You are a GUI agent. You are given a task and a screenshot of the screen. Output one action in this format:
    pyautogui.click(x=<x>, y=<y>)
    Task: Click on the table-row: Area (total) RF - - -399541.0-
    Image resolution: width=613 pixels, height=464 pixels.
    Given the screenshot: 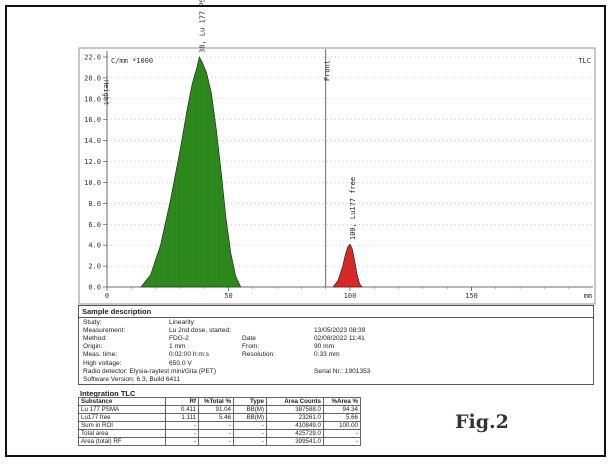 What is the action you would take?
    pyautogui.click(x=219, y=441)
    